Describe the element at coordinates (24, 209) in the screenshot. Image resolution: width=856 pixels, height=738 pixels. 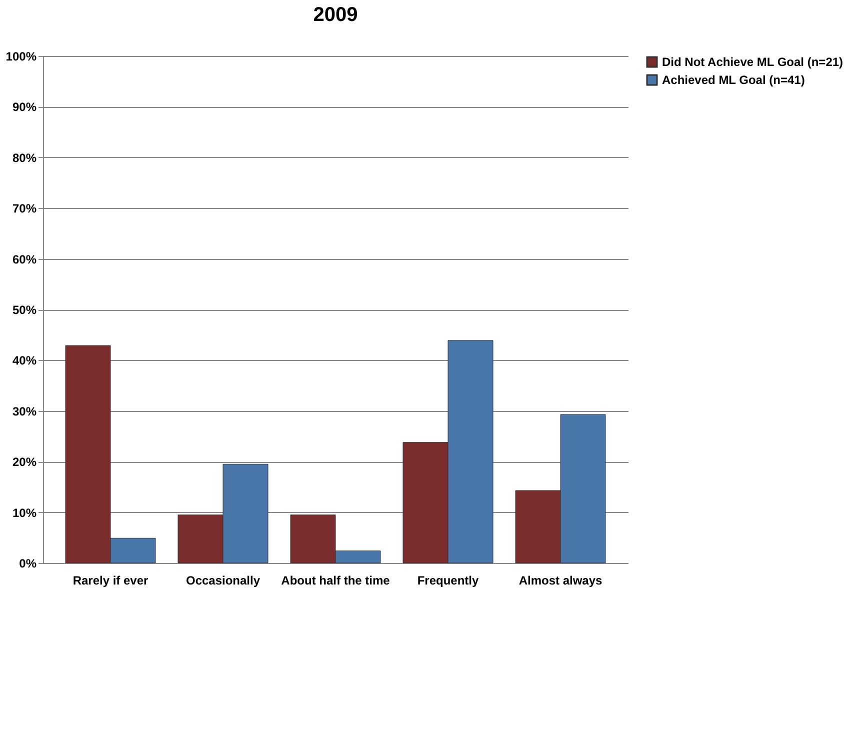
I see `y-tick-label: 70%` at that location.